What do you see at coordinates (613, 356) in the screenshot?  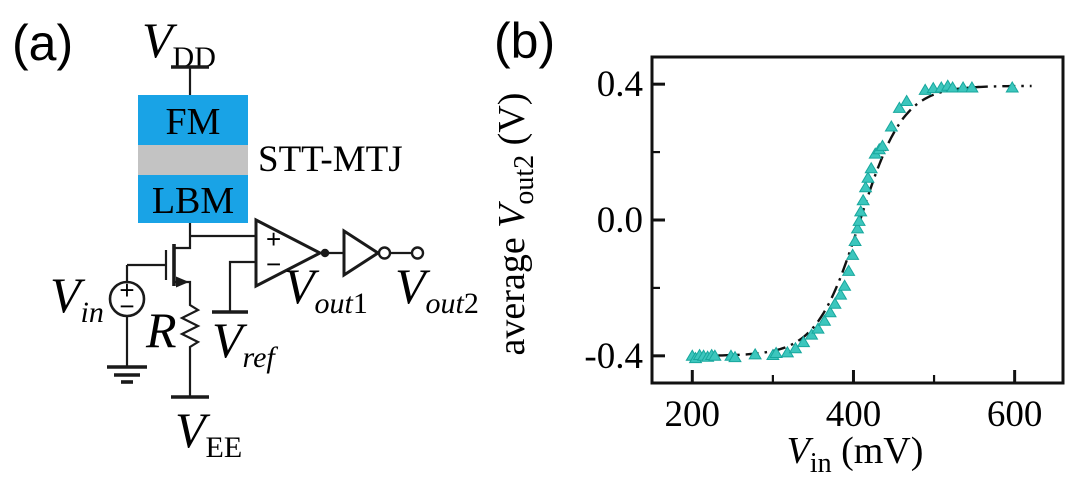 I see `y-tick-label: -0.4` at bounding box center [613, 356].